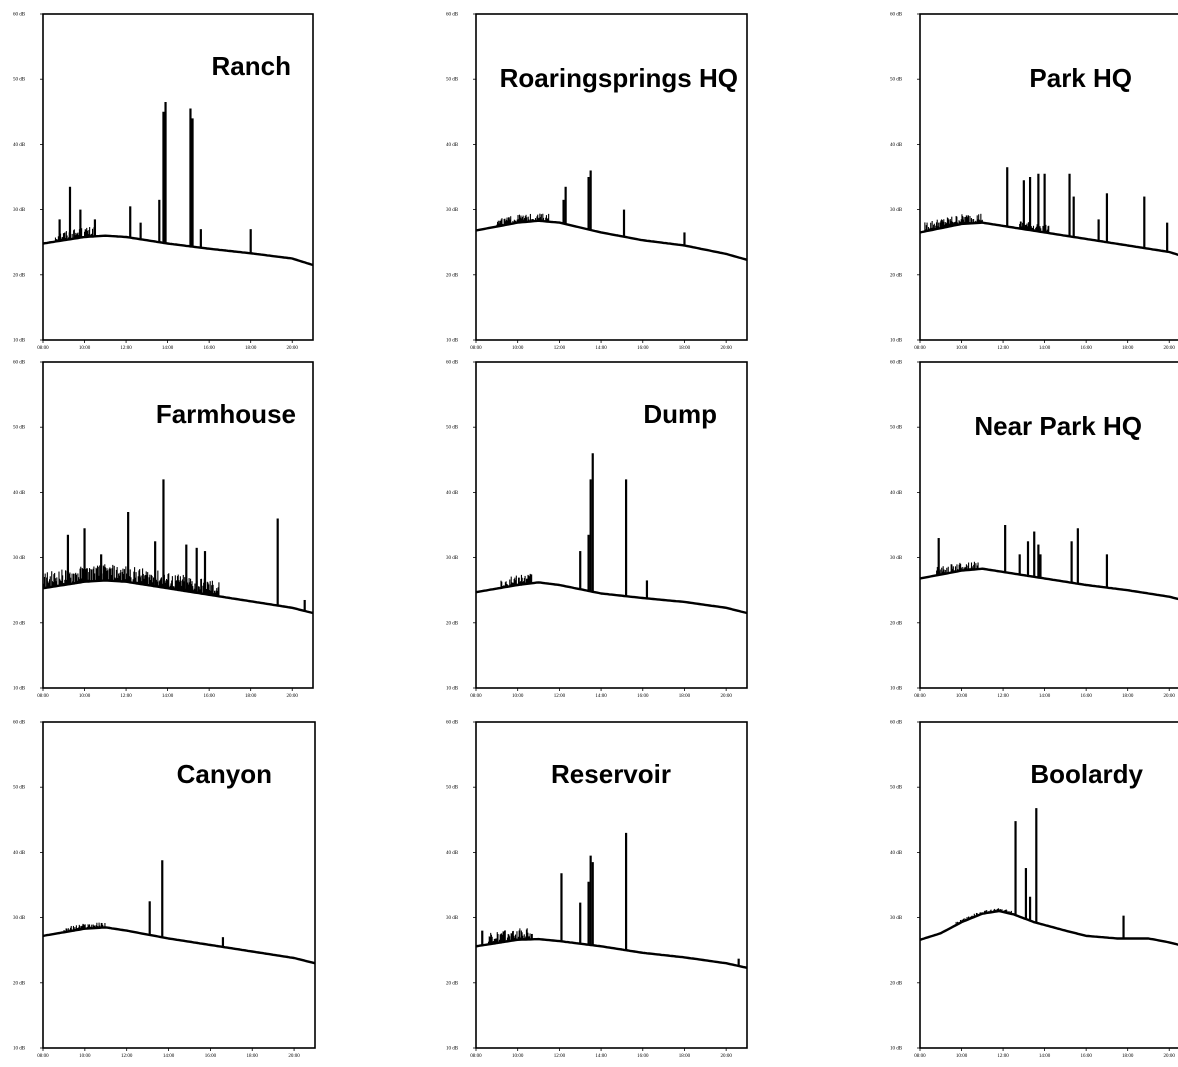 Image resolution: width=1178 pixels, height=1067 pixels. What do you see at coordinates (226, 414) in the screenshot?
I see `chart-title: Farmhouse` at bounding box center [226, 414].